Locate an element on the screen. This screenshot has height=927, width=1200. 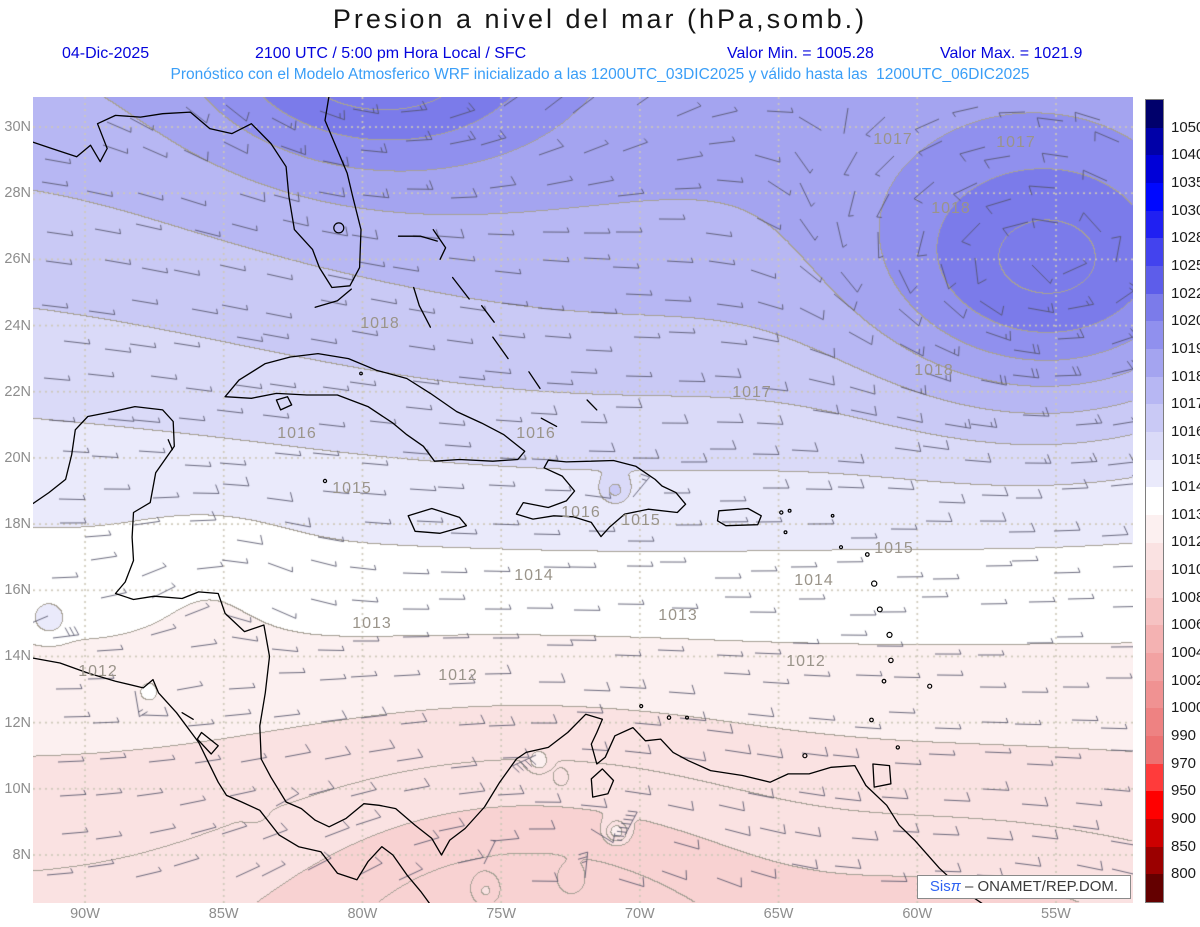
lat-tick-label: 10N is located at coordinates (17, 788).